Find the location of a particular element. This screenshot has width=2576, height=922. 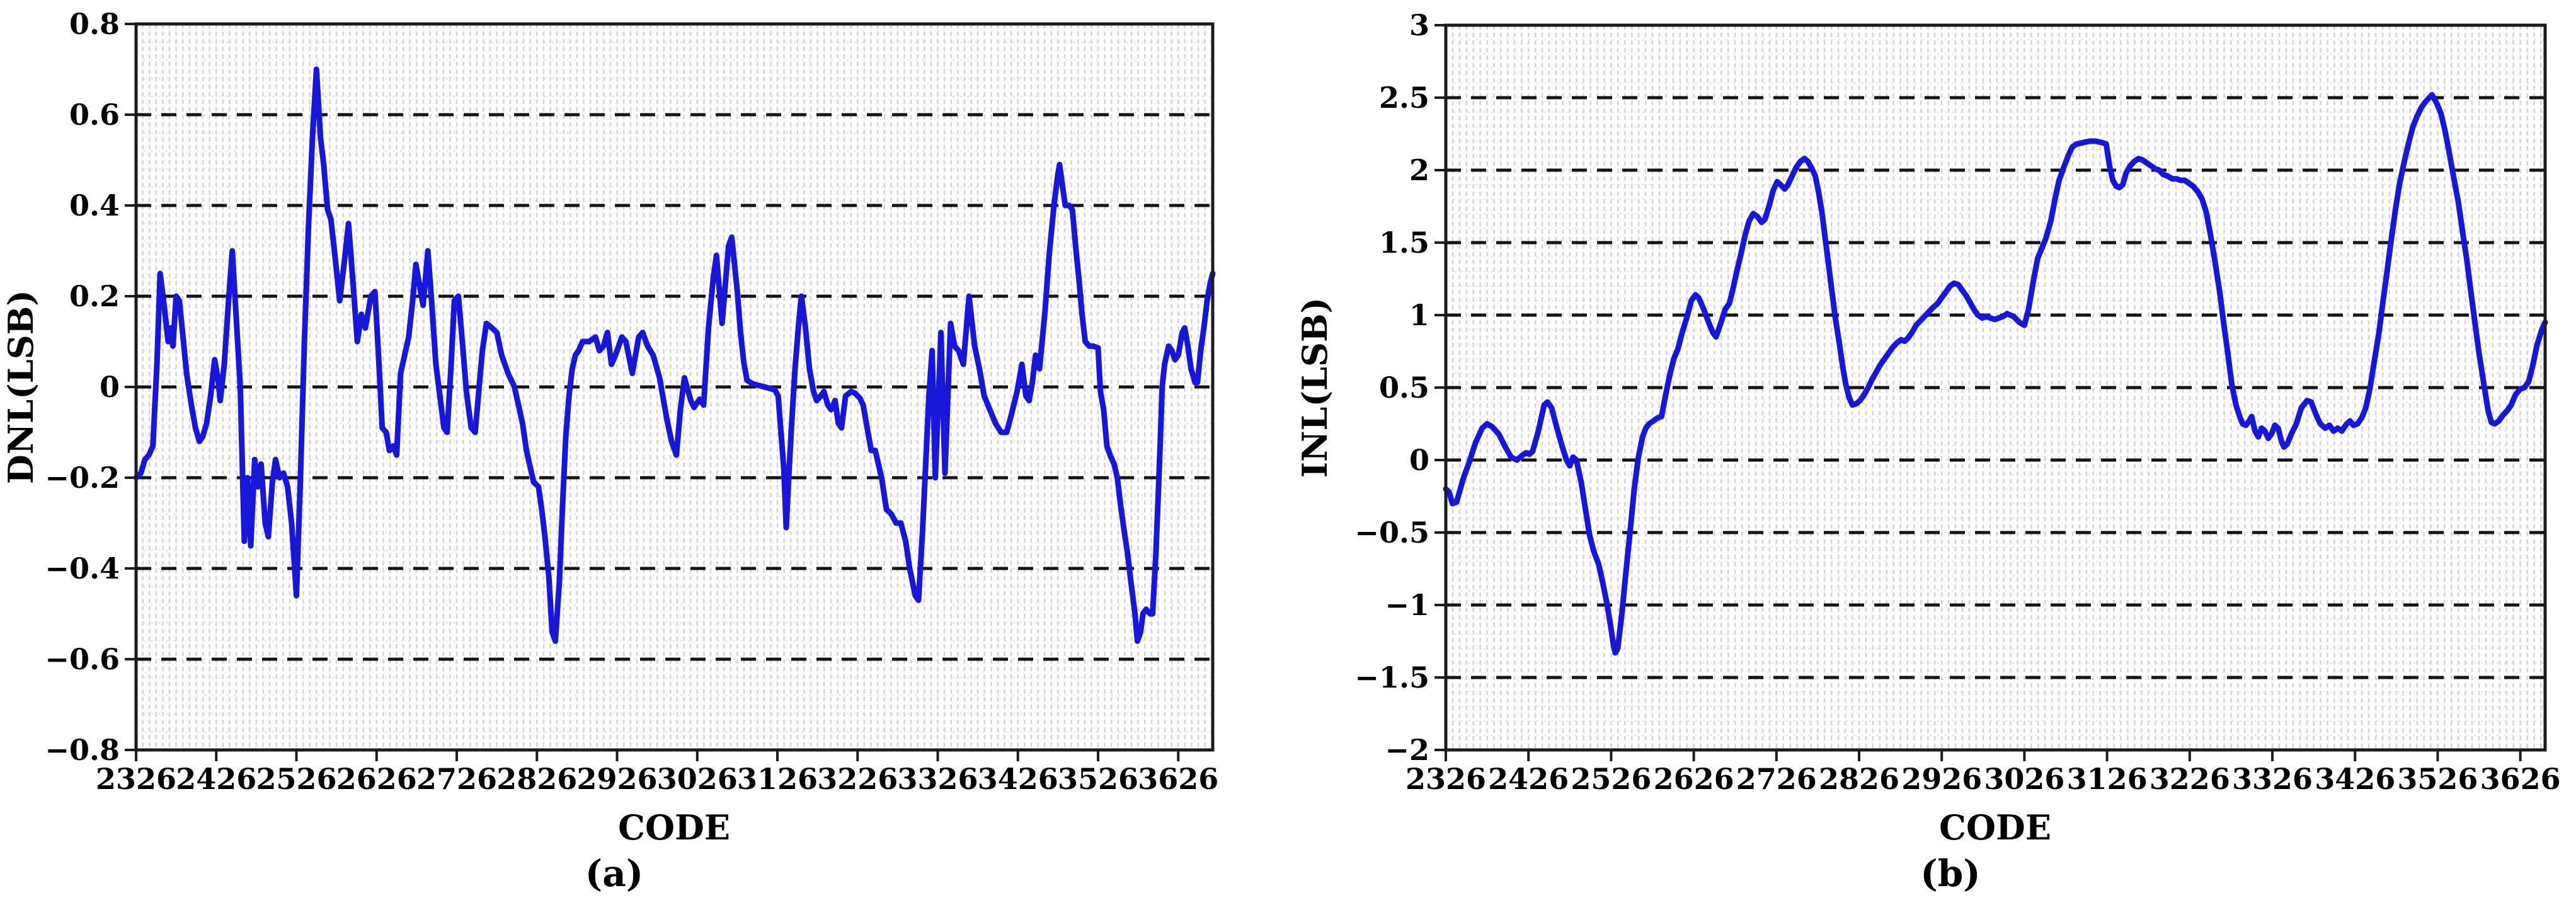

y-tick-label: −0.4 is located at coordinates (83, 568).